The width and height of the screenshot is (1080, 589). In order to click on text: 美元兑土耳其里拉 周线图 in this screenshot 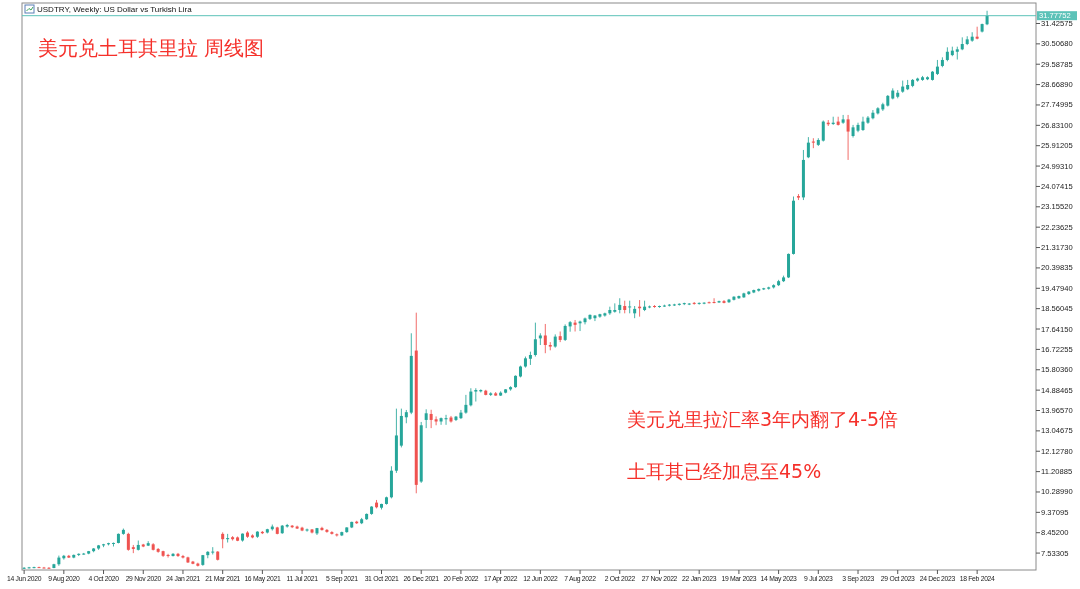, I will do `click(151, 48)`.